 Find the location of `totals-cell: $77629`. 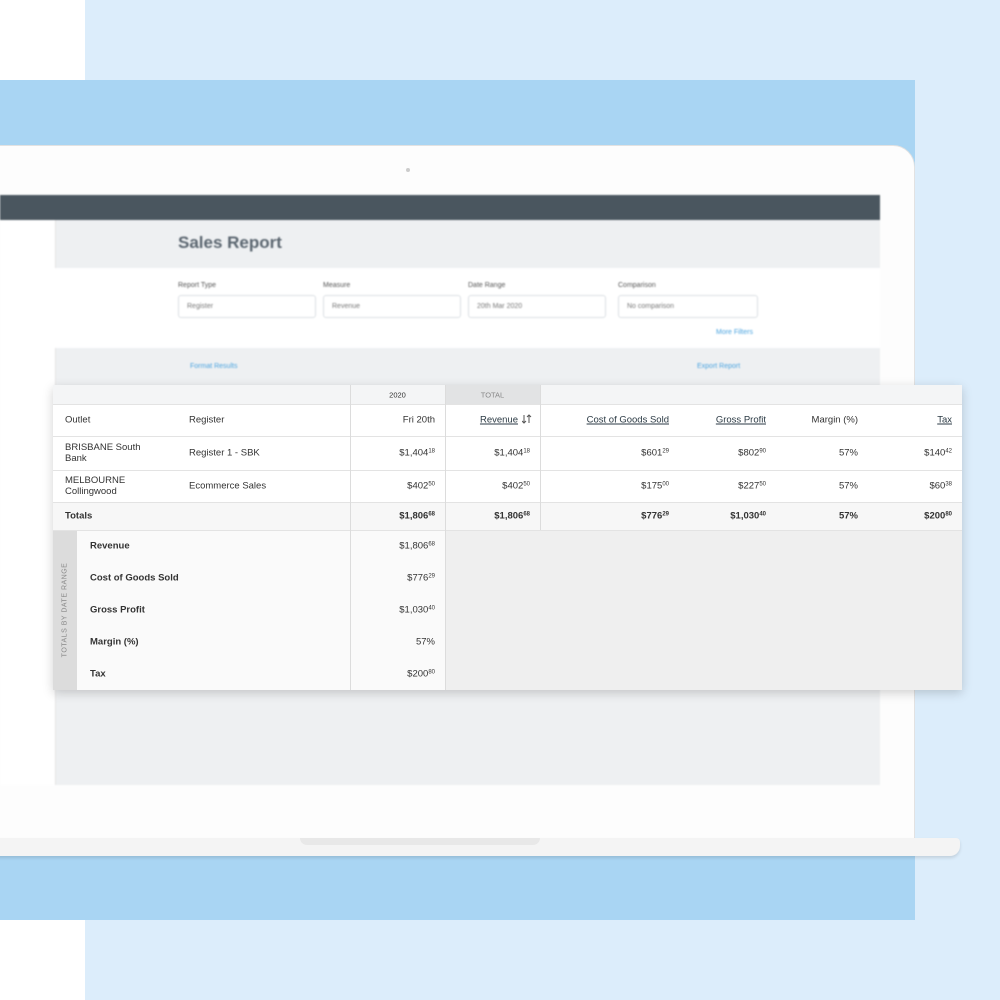

totals-cell: $77629 is located at coordinates (655, 516).